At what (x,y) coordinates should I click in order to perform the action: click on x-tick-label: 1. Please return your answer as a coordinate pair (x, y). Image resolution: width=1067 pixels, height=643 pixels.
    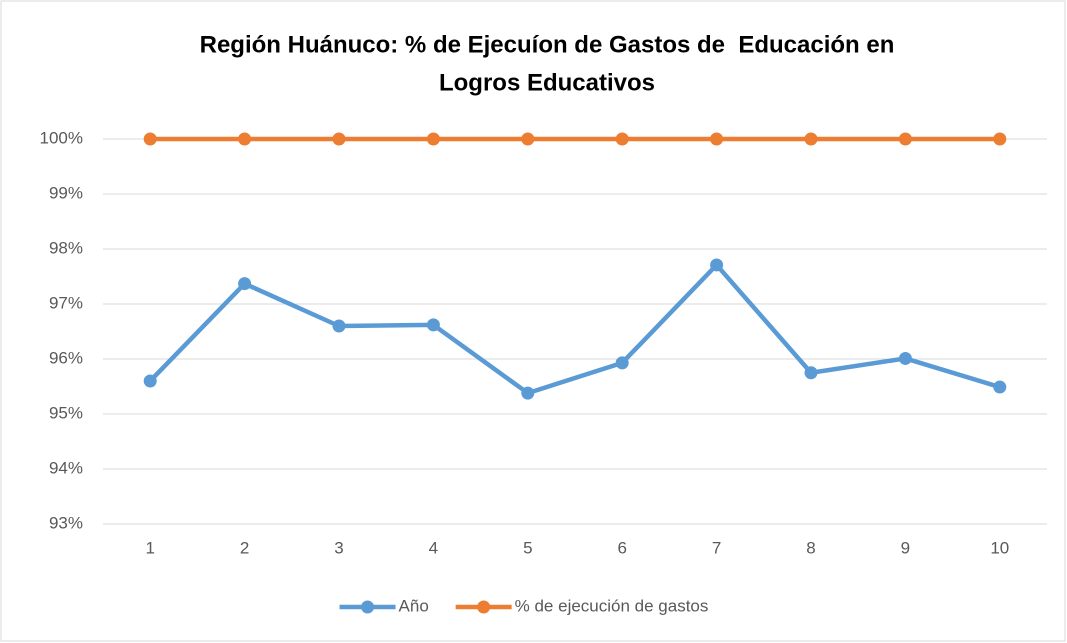
    Looking at the image, I should click on (149, 547).